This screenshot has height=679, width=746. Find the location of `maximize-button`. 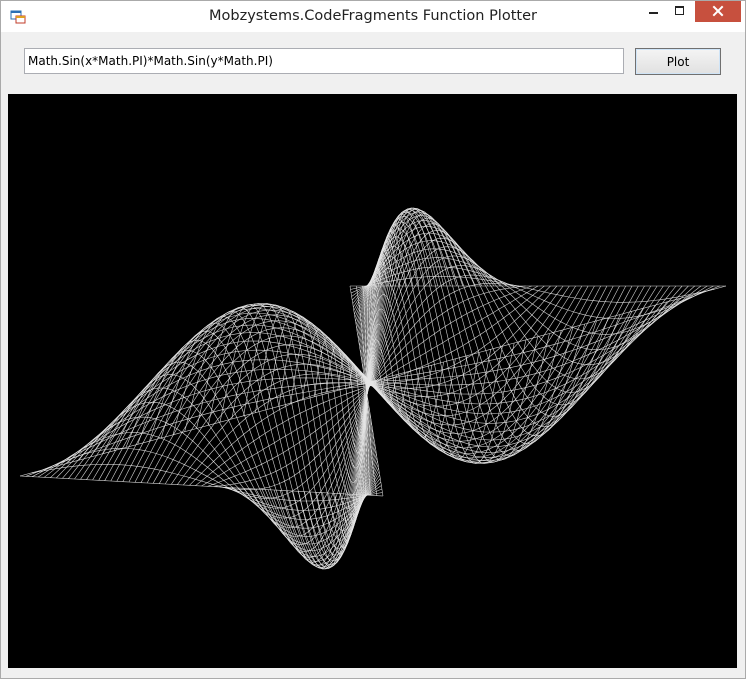

maximize-button is located at coordinates (680, 11).